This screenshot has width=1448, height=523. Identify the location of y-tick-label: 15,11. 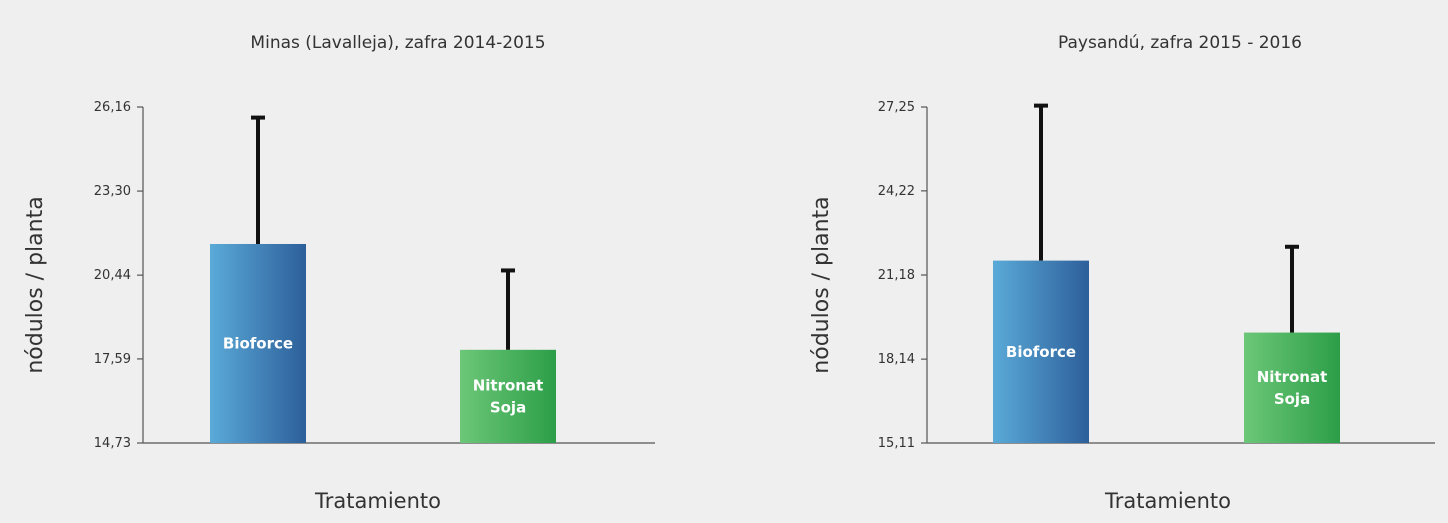
(896, 443).